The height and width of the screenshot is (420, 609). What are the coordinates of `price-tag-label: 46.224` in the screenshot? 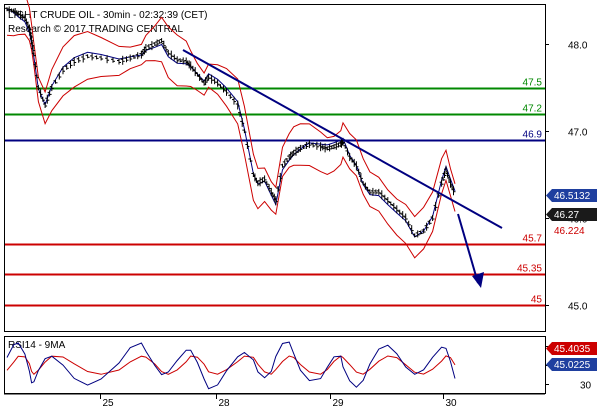 It's located at (569, 231).